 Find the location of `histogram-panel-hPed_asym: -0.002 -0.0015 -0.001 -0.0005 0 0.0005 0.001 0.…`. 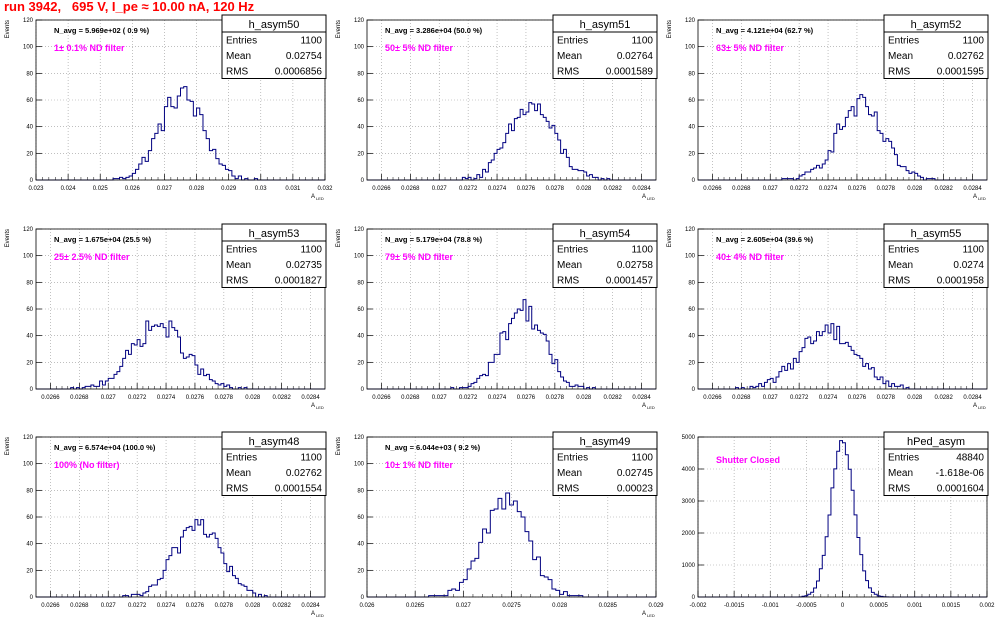

histogram-panel-hPed_asym: -0.002 -0.0015 -0.001 -0.0005 0 0.0005 0.001 0.… is located at coordinates (838, 520).